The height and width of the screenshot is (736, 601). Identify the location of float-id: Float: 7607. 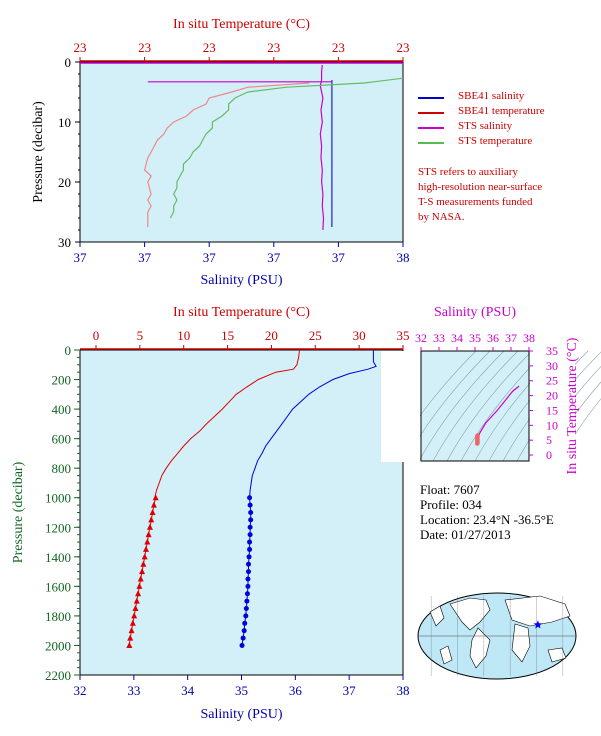
(450, 489).